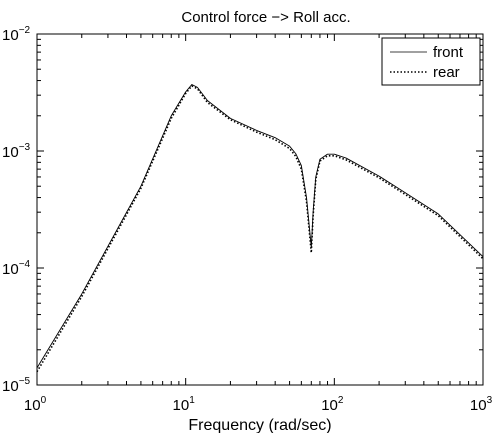 This screenshot has height=438, width=499. Describe the element at coordinates (481, 404) in the screenshot. I see `x-tick-label: 10³` at that location.